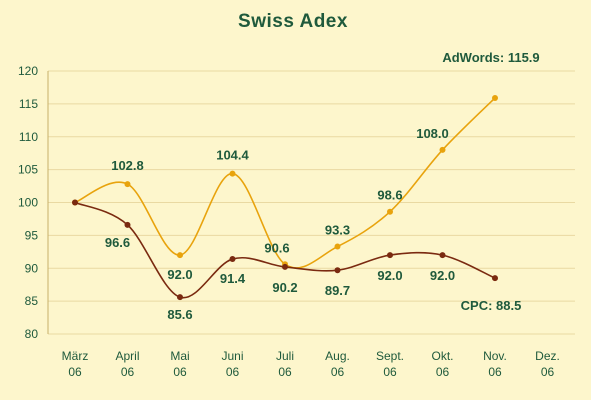  What do you see at coordinates (32, 301) in the screenshot?
I see `y-tick-label: 85` at bounding box center [32, 301].